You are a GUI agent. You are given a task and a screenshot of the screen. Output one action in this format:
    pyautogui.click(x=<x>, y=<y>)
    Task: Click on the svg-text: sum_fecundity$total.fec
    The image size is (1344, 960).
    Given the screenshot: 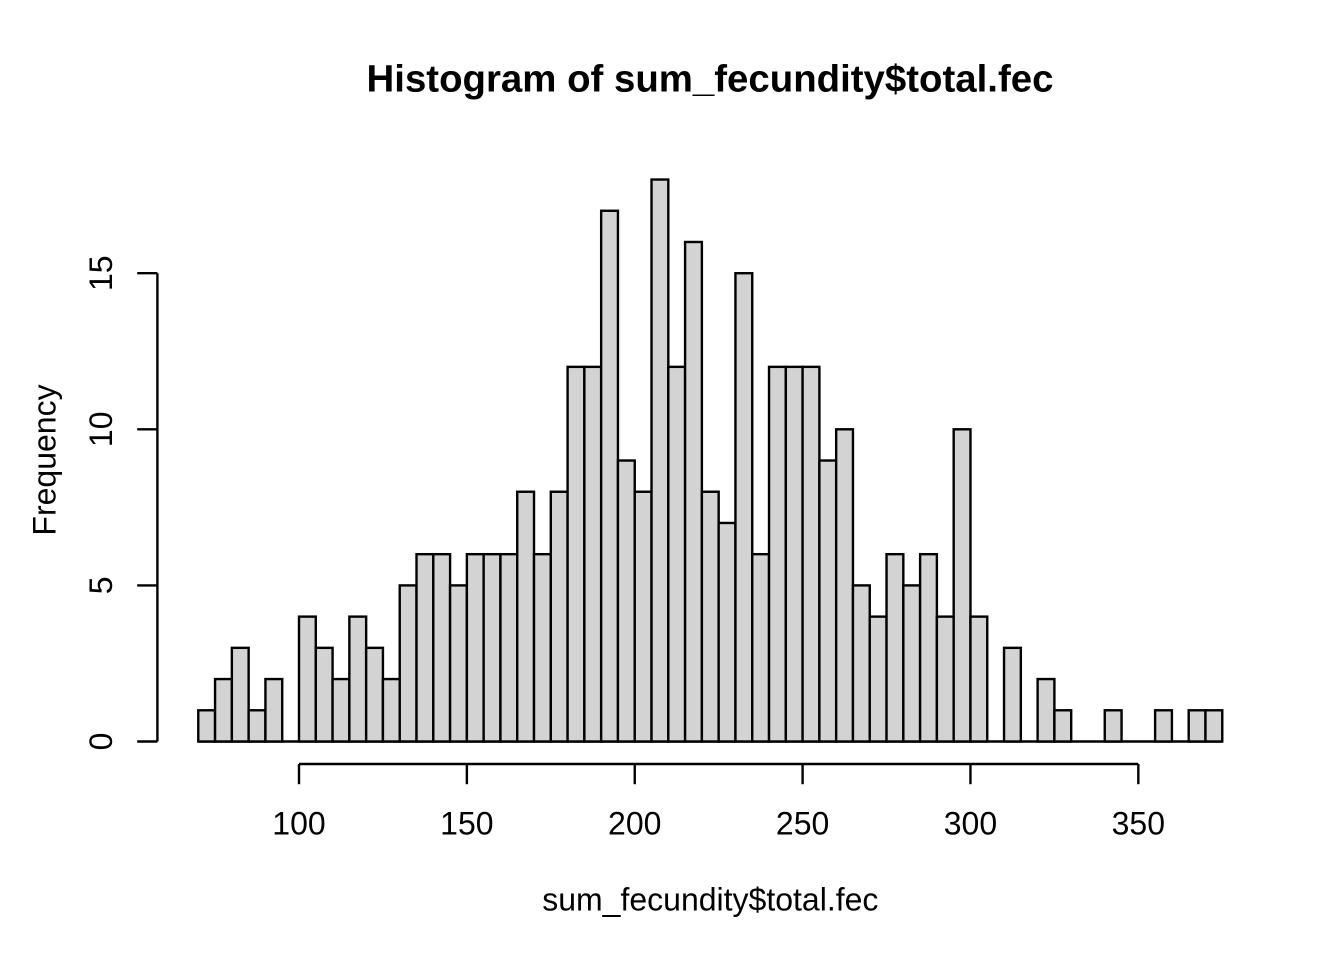 What is the action you would take?
    pyautogui.click(x=710, y=900)
    